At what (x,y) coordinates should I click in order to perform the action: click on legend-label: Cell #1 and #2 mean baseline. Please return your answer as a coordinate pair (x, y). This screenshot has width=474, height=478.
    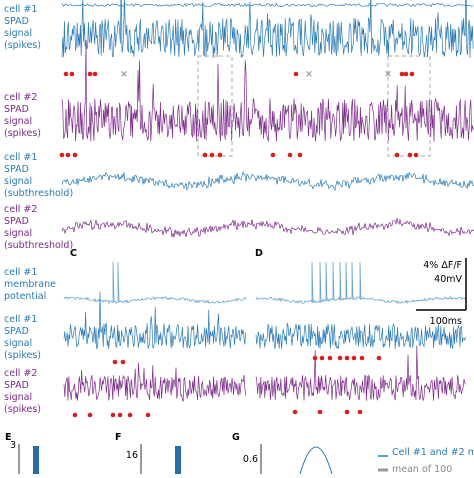
    Looking at the image, I should click on (433, 452).